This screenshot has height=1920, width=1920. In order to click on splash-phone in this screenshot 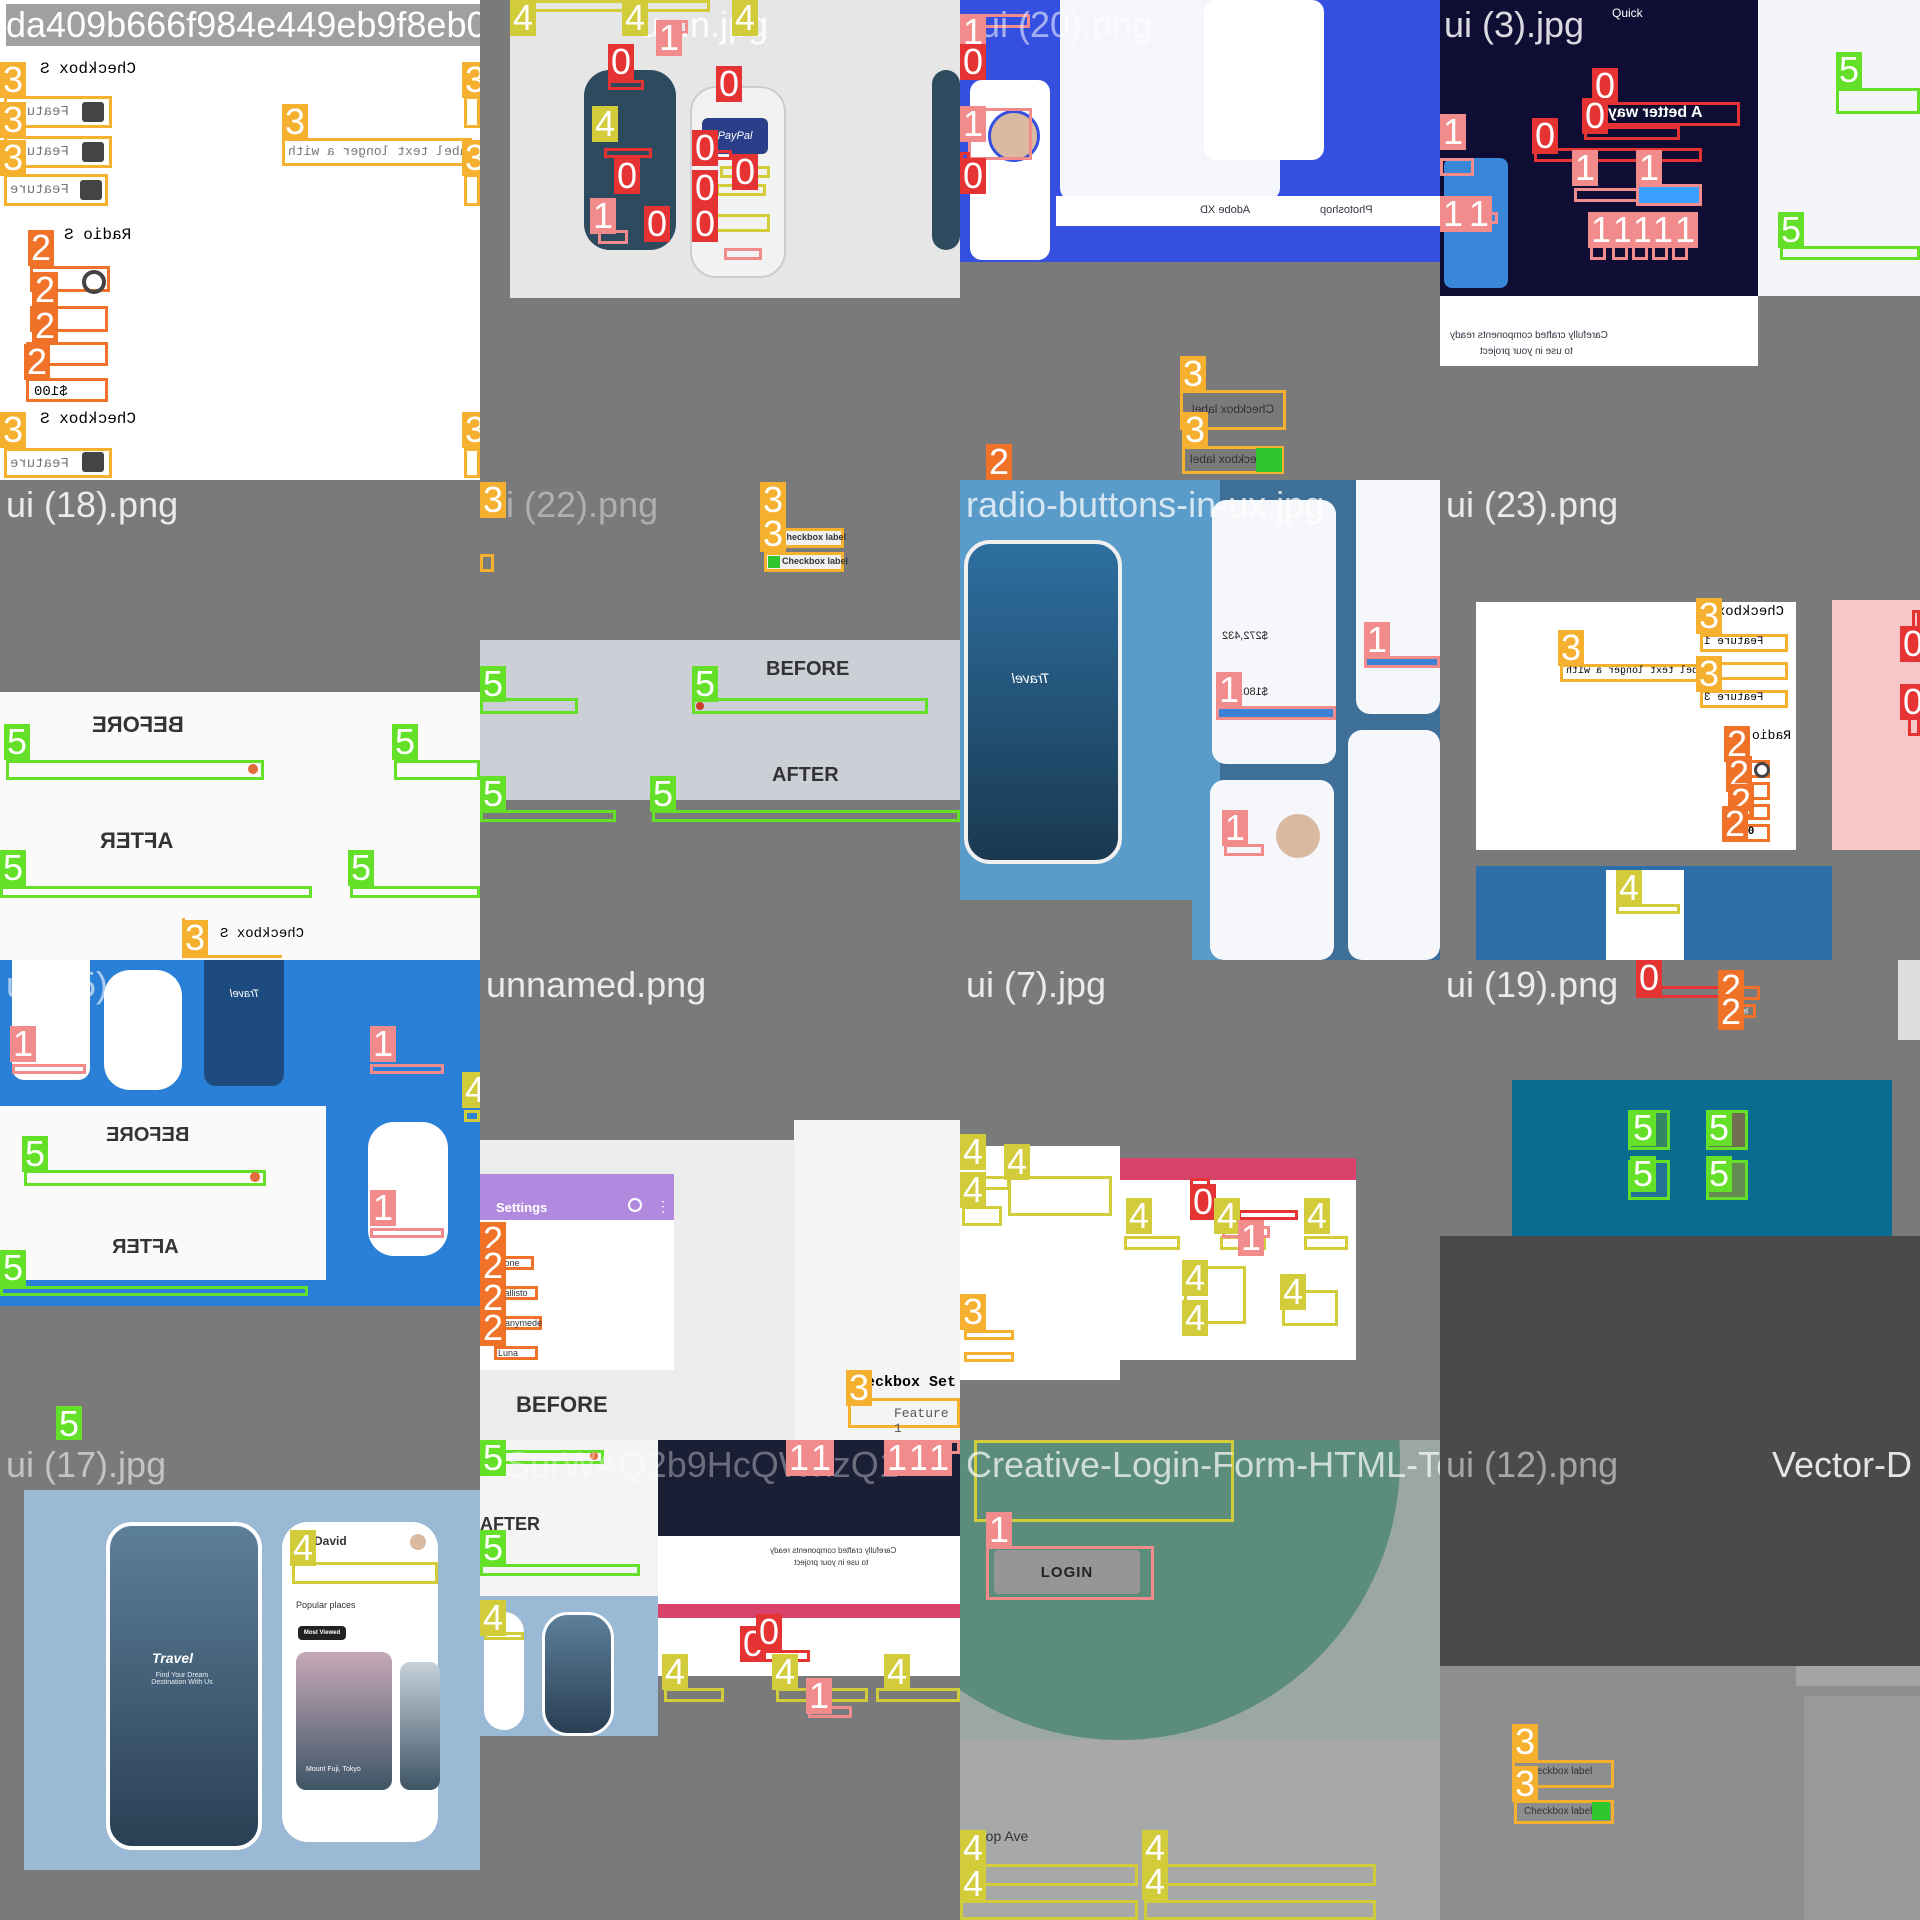, I will do `click(184, 1686)`.